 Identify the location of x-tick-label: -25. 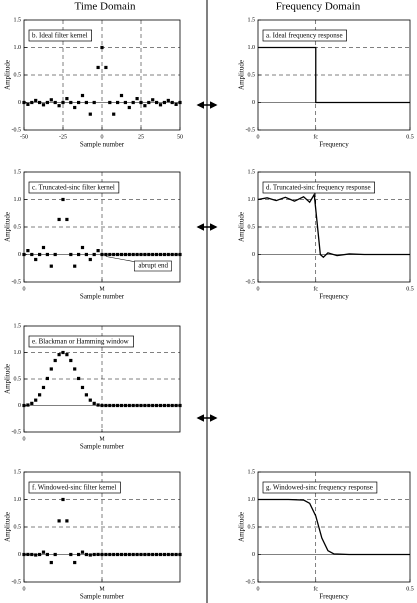
(63, 137).